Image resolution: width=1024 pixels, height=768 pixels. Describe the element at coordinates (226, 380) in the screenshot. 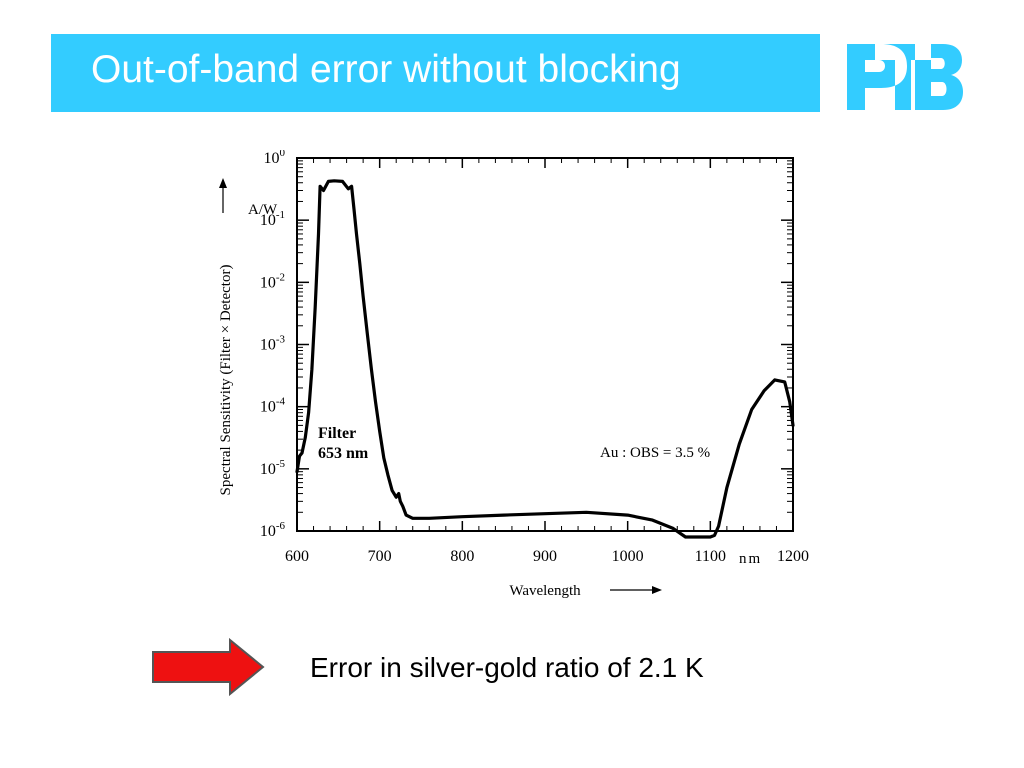

I see `y-axis-label: Spectral Sensitivity (Filter × Detector)` at that location.